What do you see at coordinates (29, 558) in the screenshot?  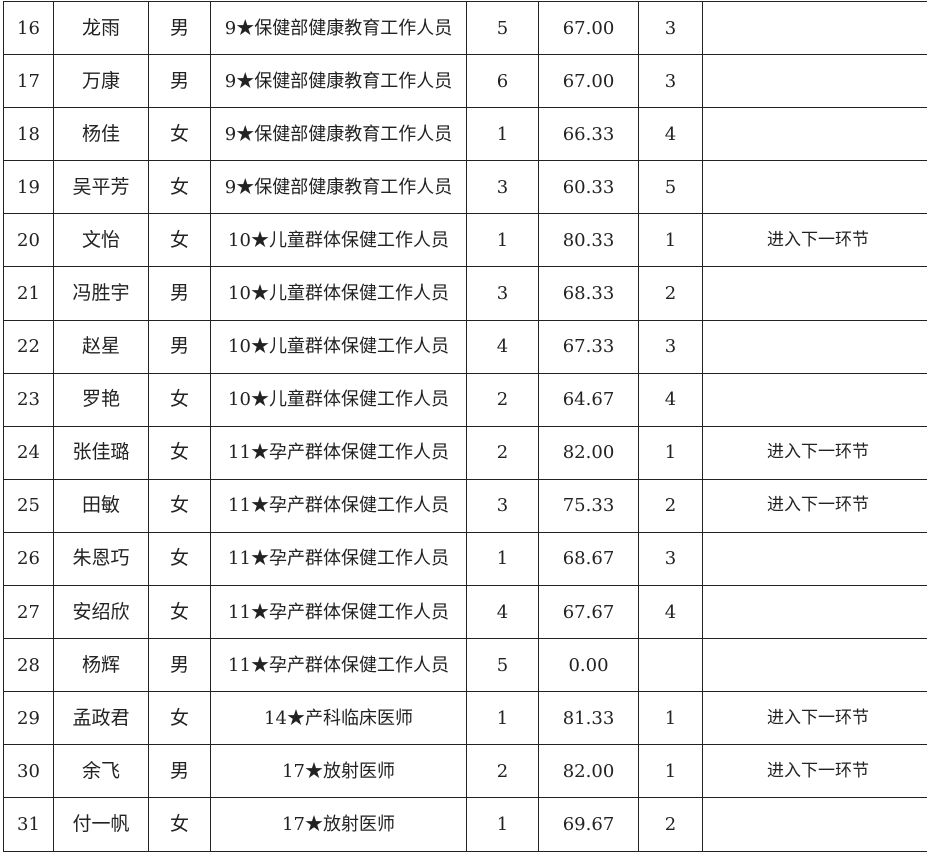 I see `row-number-cell: 26` at bounding box center [29, 558].